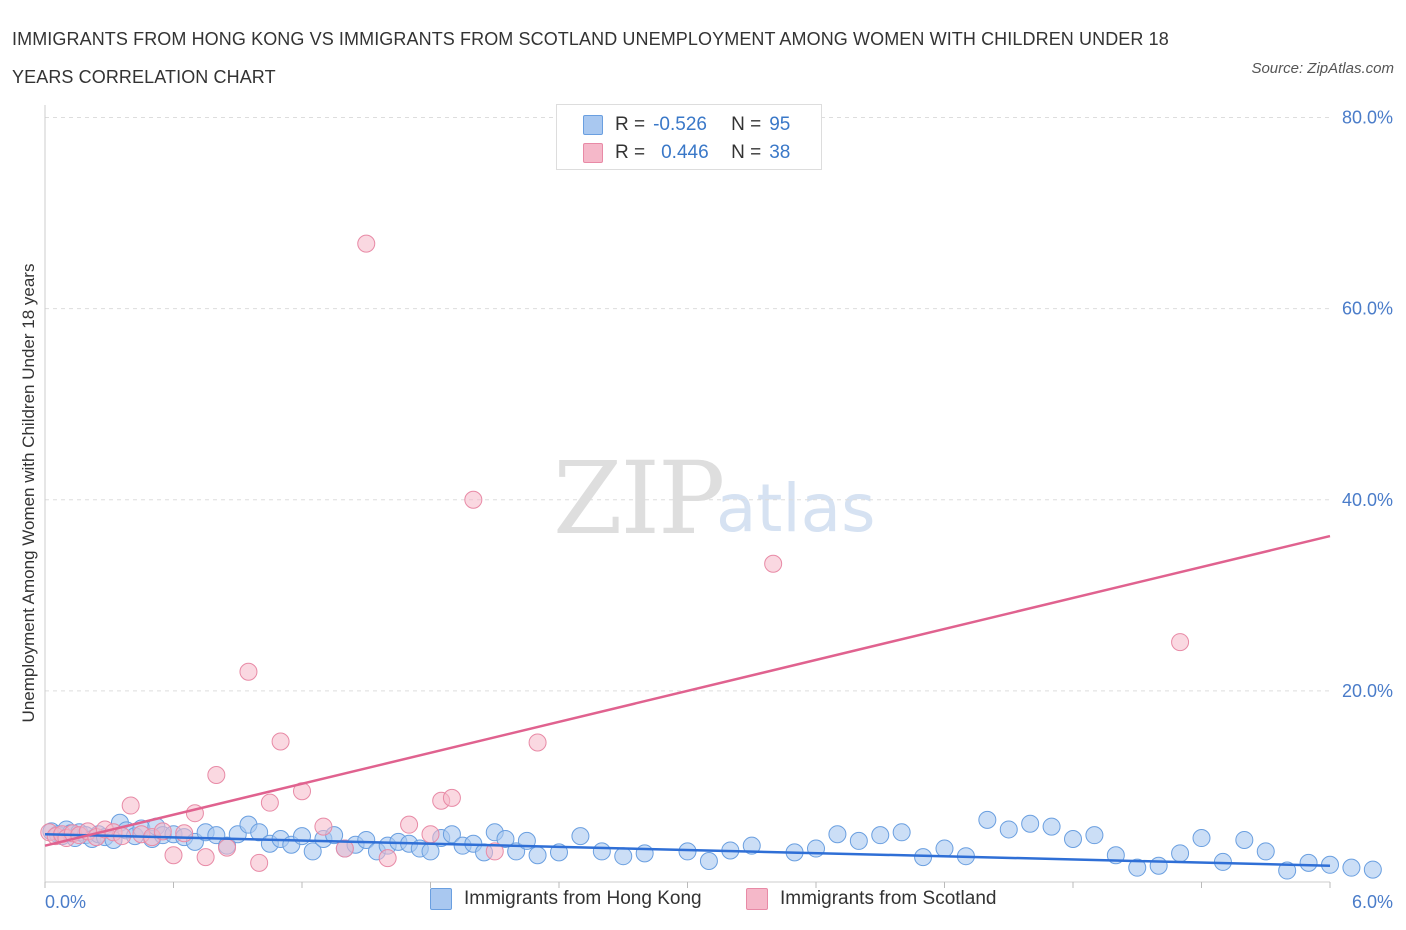 This screenshot has height=930, width=1406. Describe the element at coordinates (1367, 118) in the screenshot. I see `y-tick-label: 80.0%` at that location.